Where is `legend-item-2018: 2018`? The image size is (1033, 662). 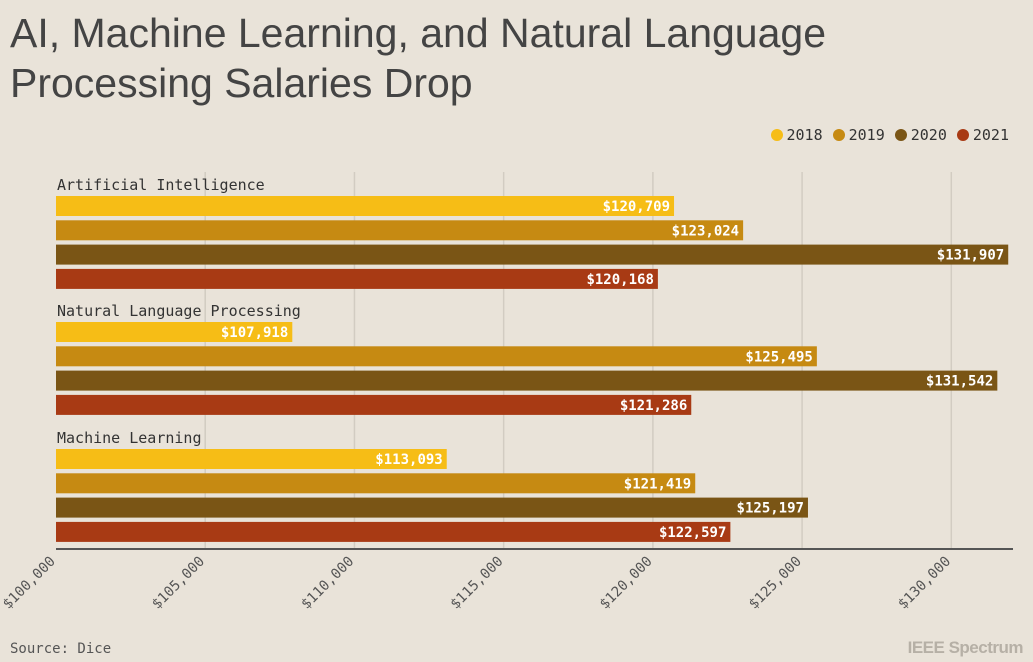 legend-item-2018: 2018 is located at coordinates (796, 135).